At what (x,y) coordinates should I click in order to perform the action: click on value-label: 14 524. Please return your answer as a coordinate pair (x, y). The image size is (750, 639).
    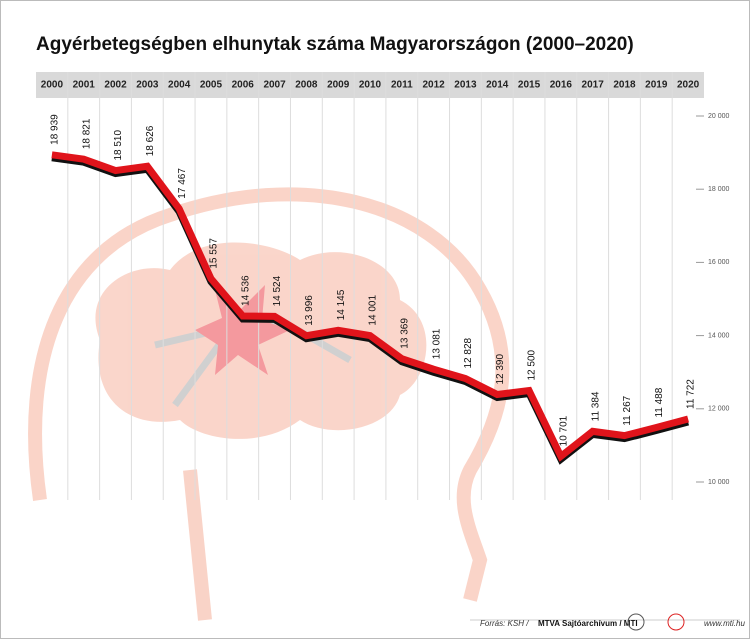
    Looking at the image, I should click on (277, 290).